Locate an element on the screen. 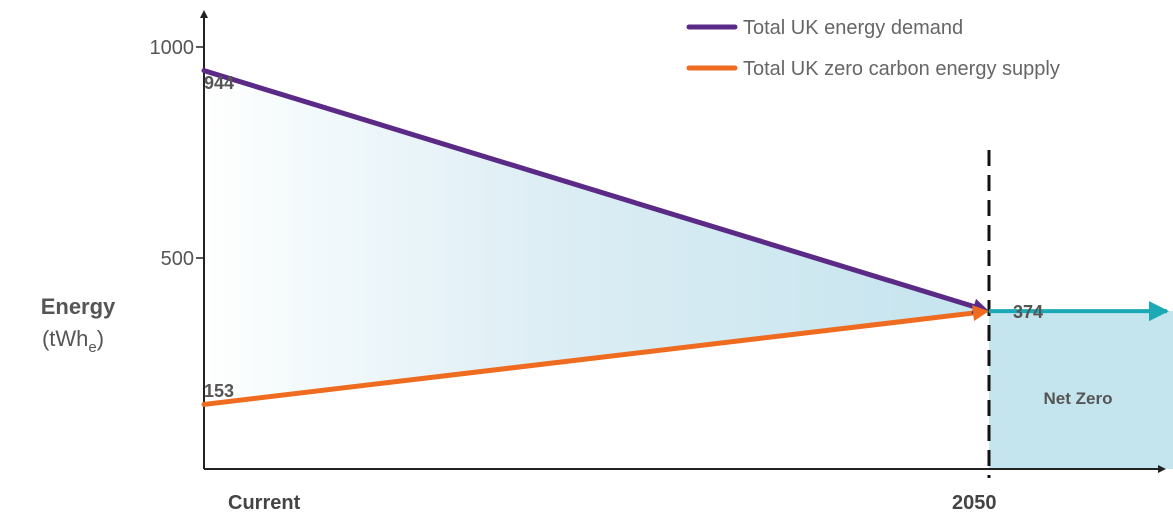  series-arrowhead-zero-carbon-supply is located at coordinates (980, 313).